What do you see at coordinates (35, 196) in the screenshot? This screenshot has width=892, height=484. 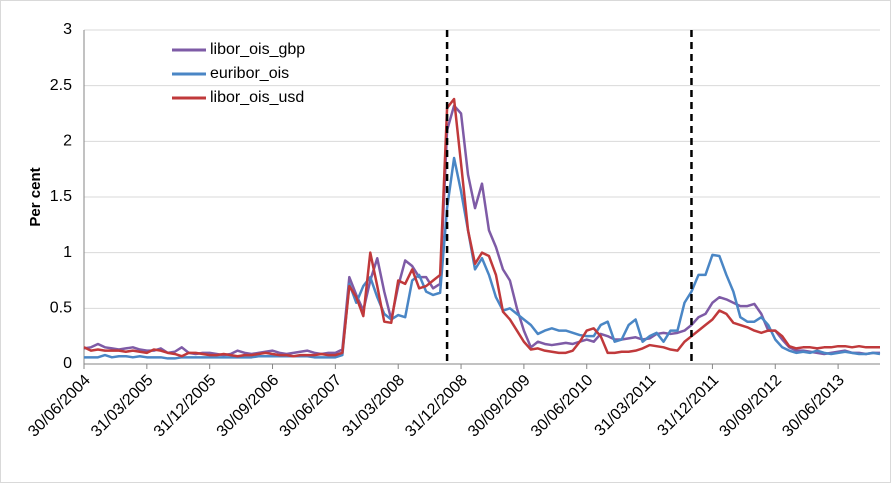 I see `y-axis-title: Per cent` at bounding box center [35, 196].